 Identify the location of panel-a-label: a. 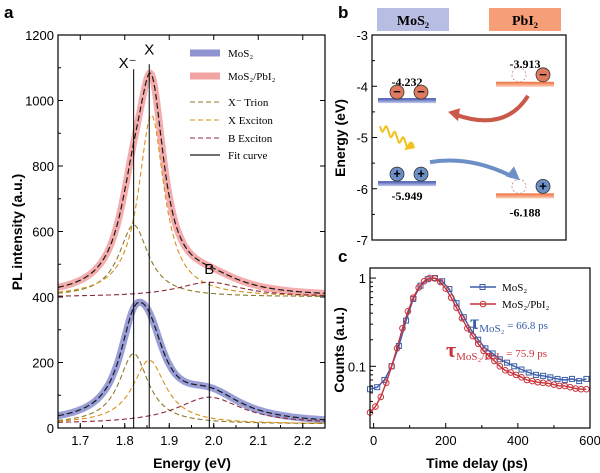
(9, 12).